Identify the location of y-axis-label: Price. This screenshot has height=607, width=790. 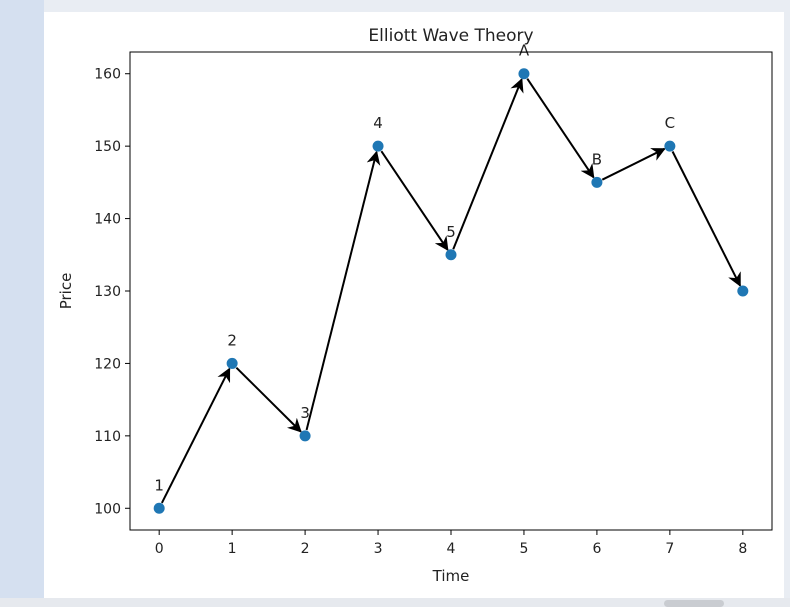
(66, 291).